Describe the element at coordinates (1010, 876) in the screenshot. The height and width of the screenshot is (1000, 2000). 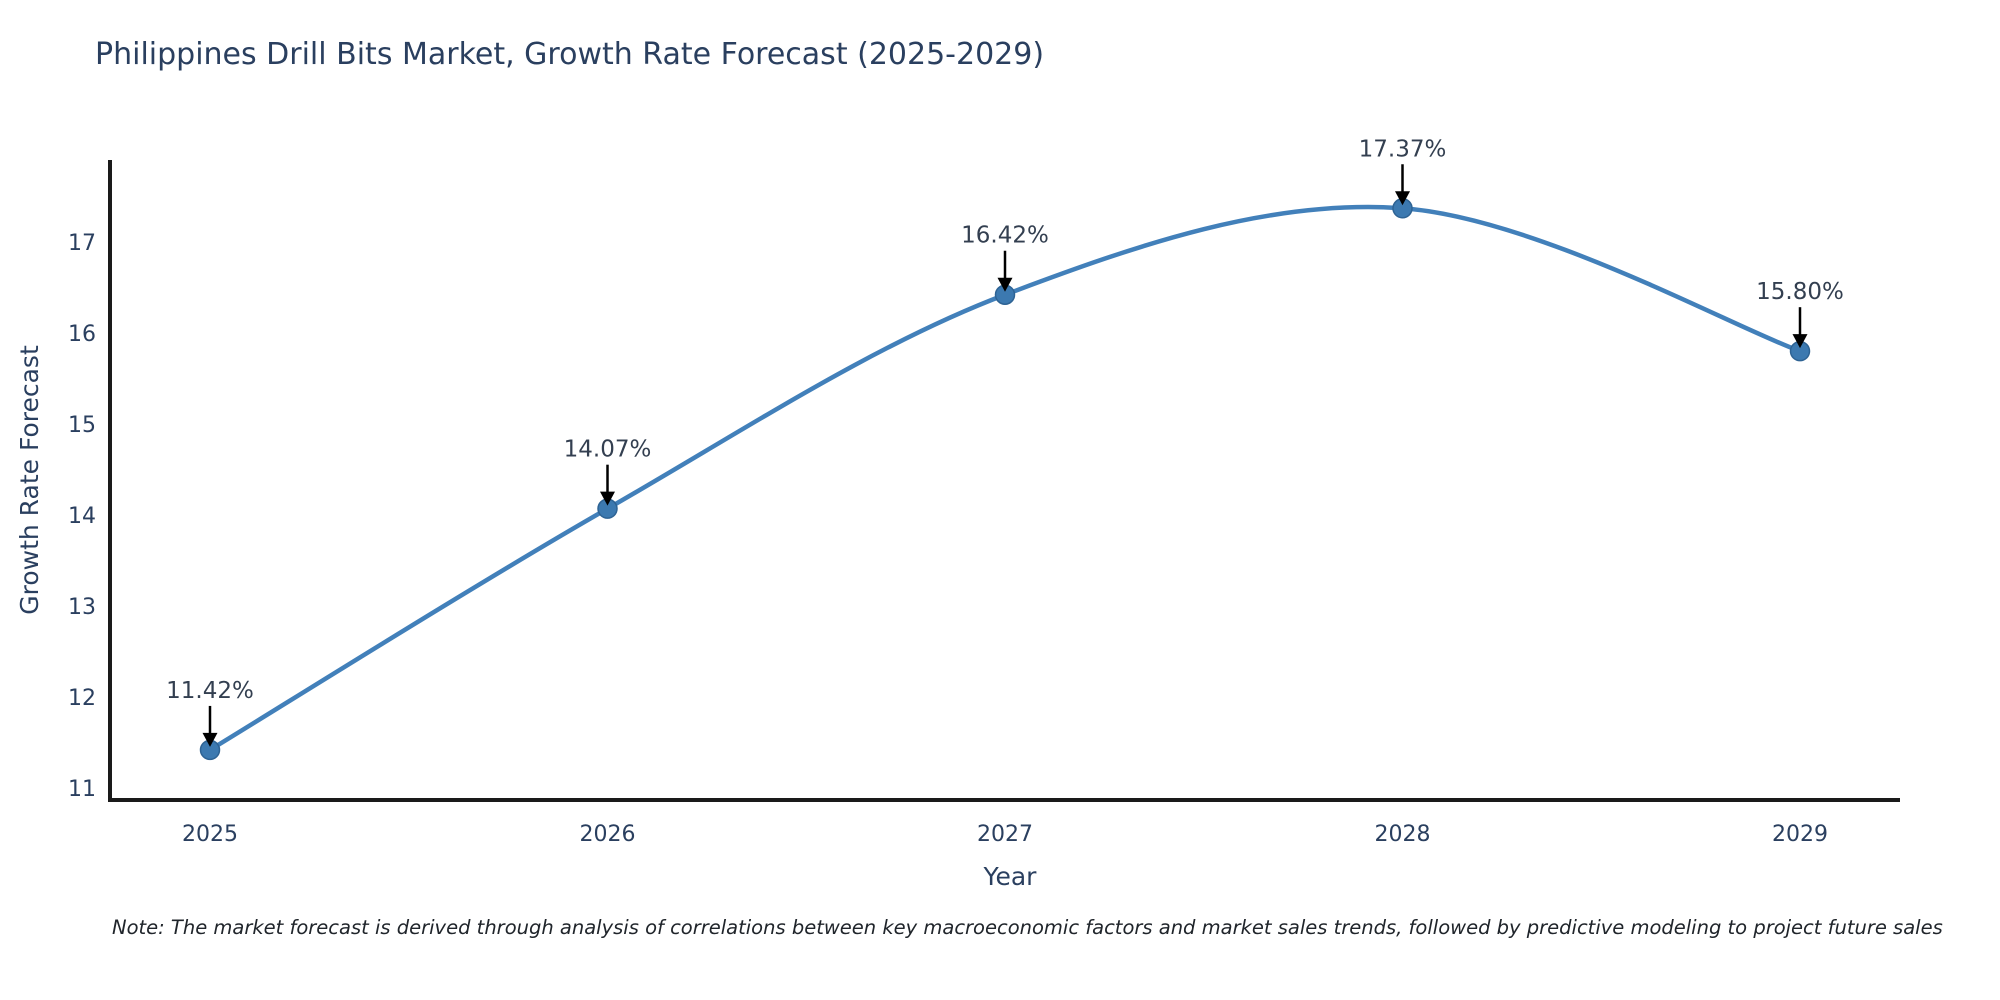
I see `x-axis-title: Year` at that location.